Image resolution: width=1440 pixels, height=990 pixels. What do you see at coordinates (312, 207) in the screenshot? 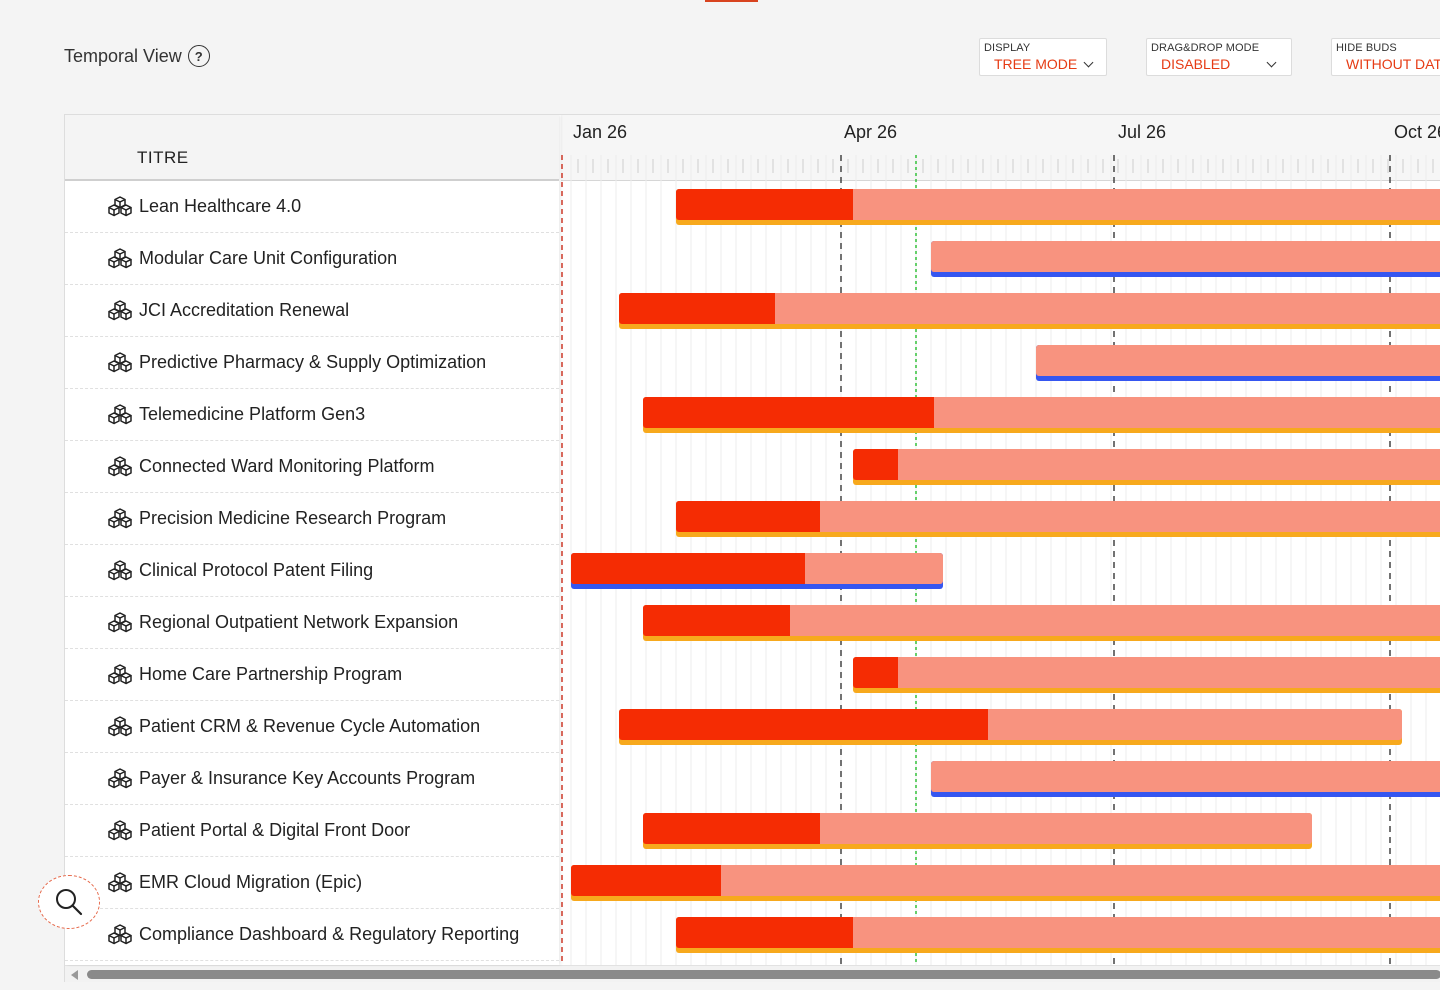
I see `table-row: Lean Healthcare 4.0` at bounding box center [312, 207].